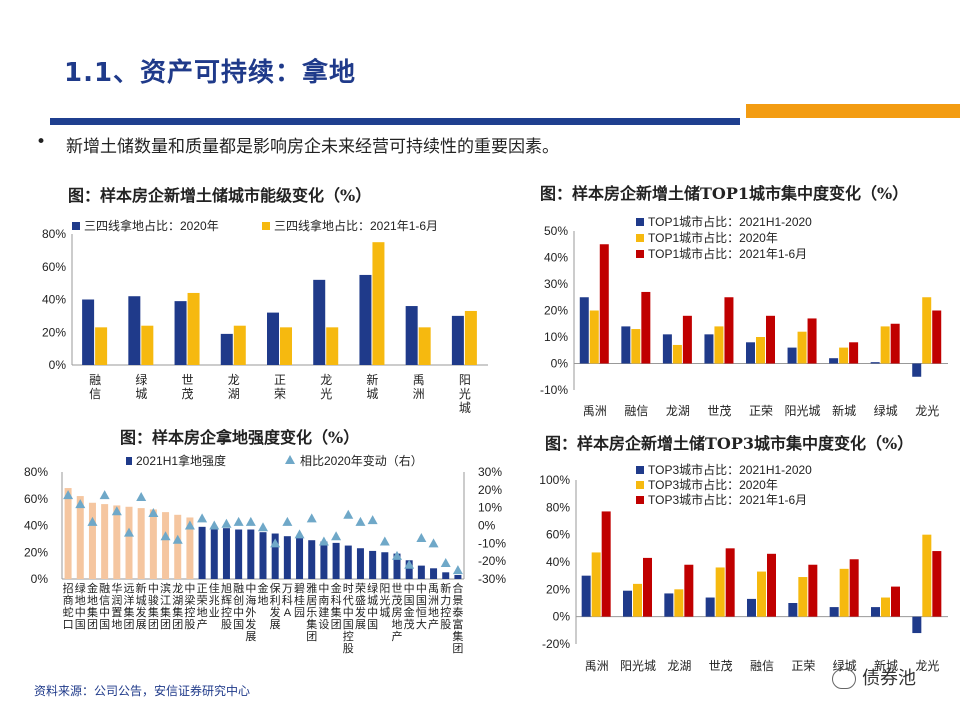 This screenshot has height=720, width=960. Describe the element at coordinates (558, 589) in the screenshot. I see `y-tick-label: 20%` at that location.